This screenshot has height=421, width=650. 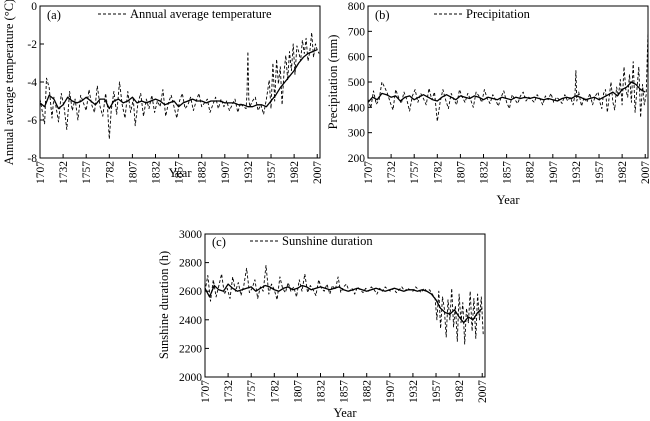 What do you see at coordinates (219, 242) in the screenshot?
I see `panel-c-letter: (c)` at bounding box center [219, 242].